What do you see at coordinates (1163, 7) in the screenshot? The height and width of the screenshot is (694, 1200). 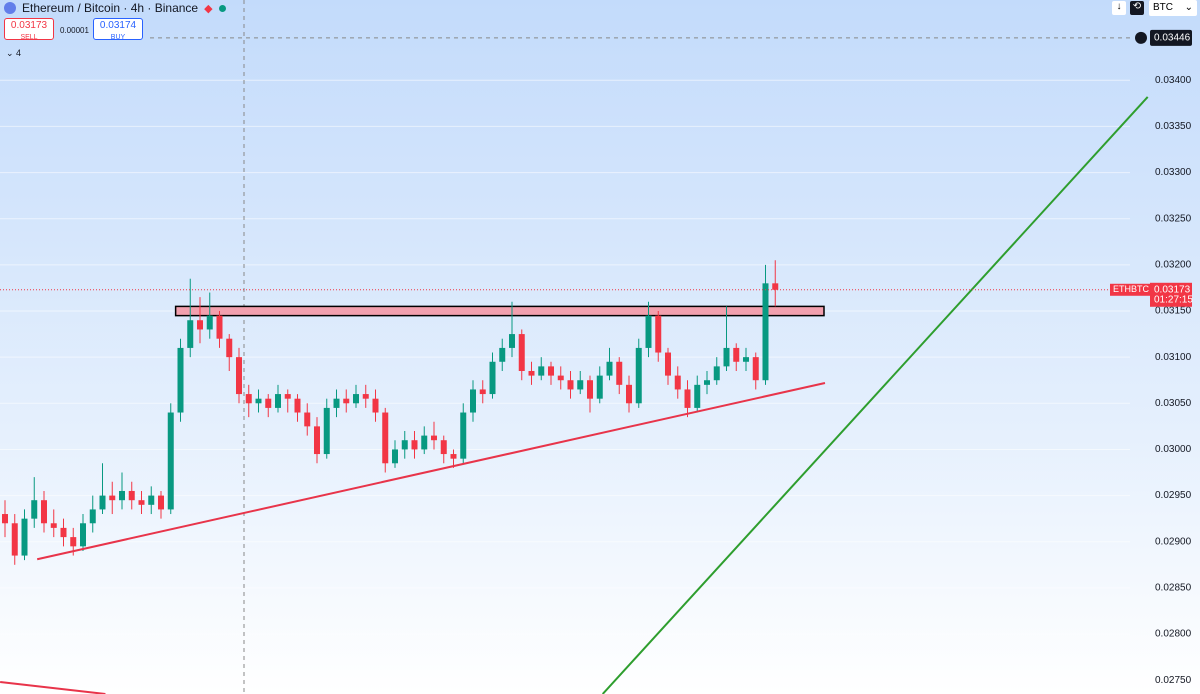 I see `currency: BTC` at bounding box center [1163, 7].